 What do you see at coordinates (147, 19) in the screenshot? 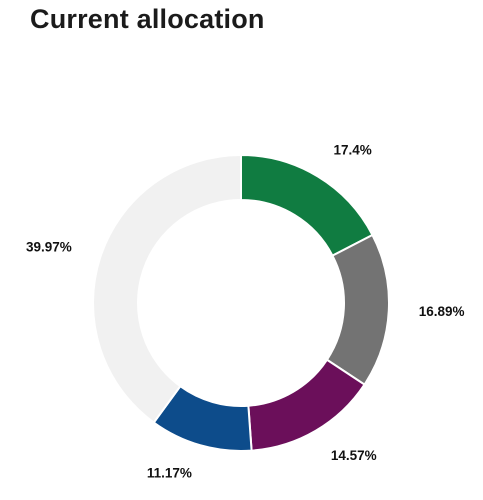
I see `page-title: Current allocation` at bounding box center [147, 19].